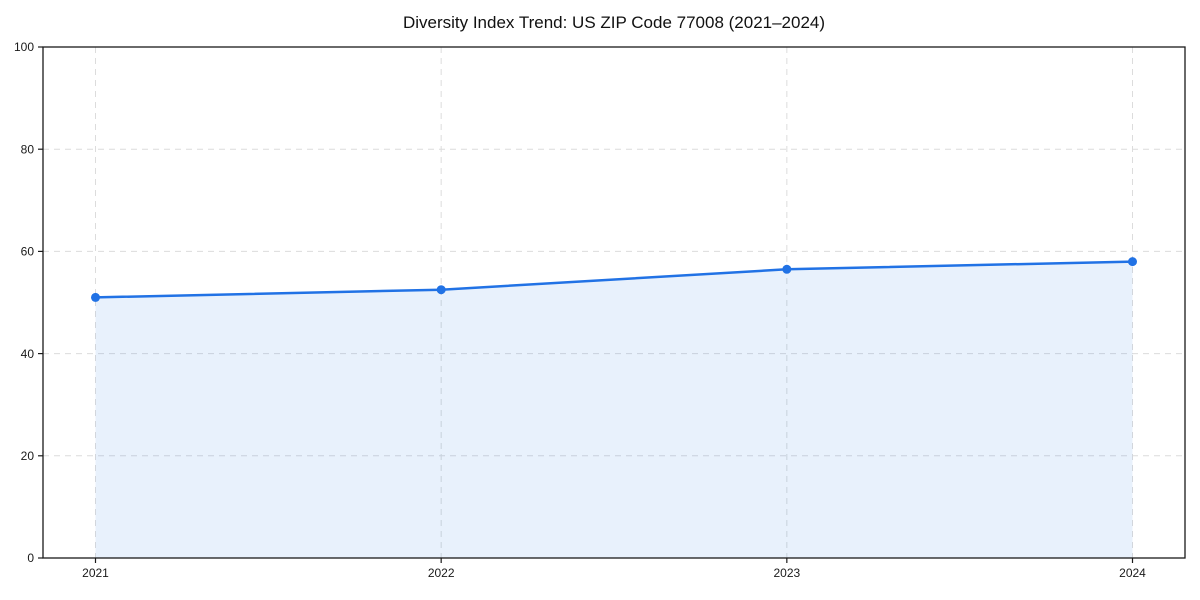 Image resolution: width=1200 pixels, height=600 pixels. I want to click on y-axis-tick-label: 40, so click(28, 354).